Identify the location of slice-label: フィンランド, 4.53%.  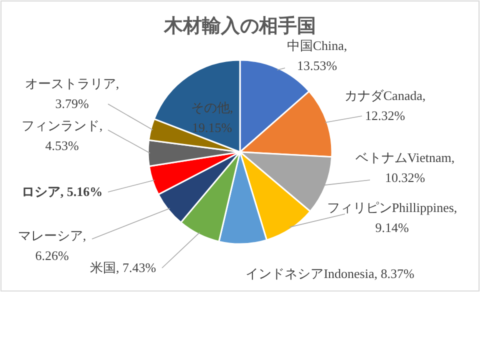
(62, 135).